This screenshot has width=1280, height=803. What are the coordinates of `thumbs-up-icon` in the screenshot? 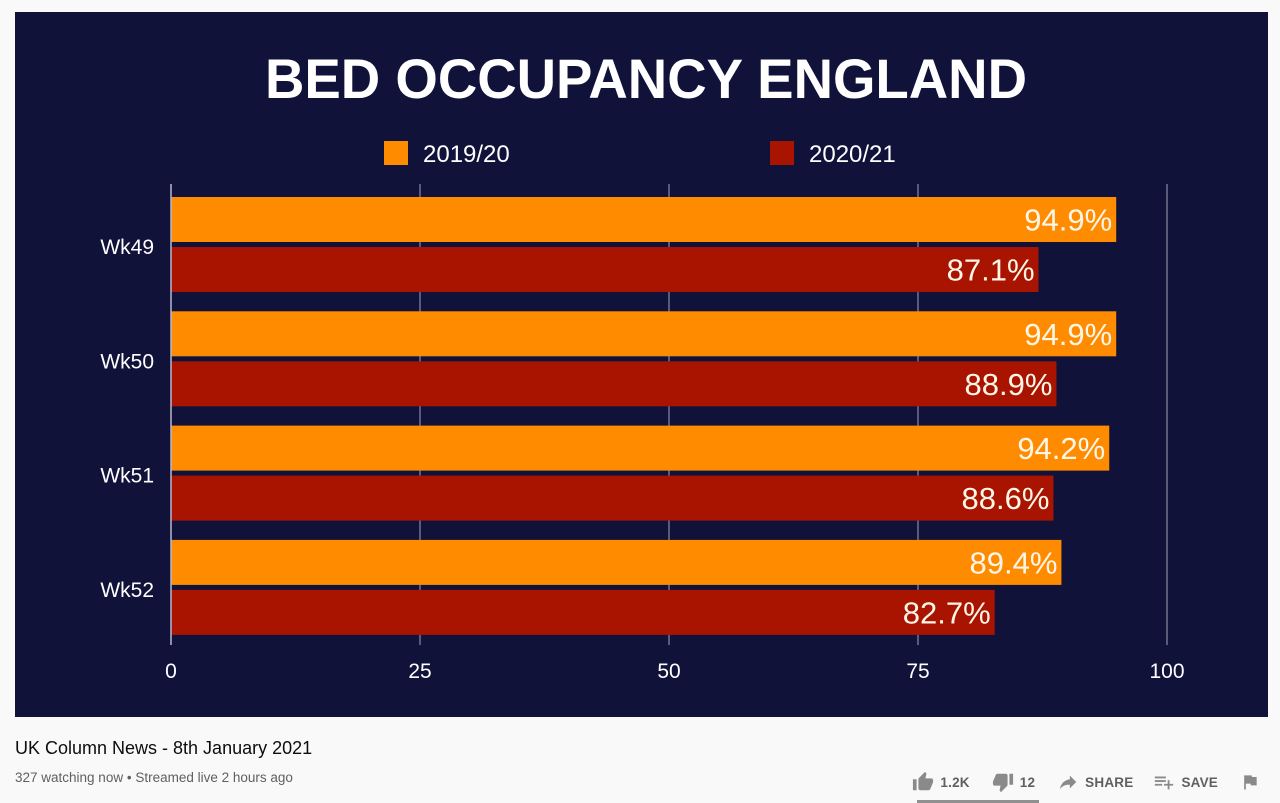 It's located at (923, 781).